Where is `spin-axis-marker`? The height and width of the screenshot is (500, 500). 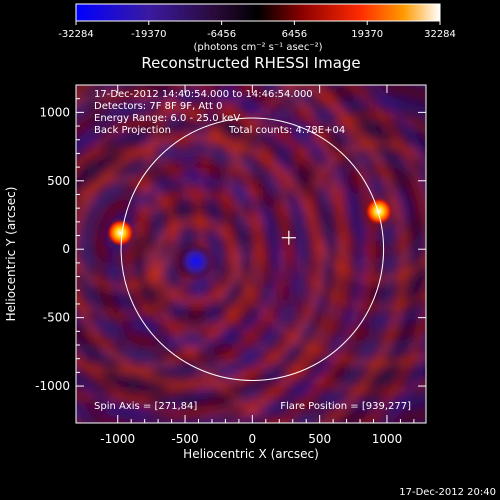
spin-axis-marker is located at coordinates (288, 237).